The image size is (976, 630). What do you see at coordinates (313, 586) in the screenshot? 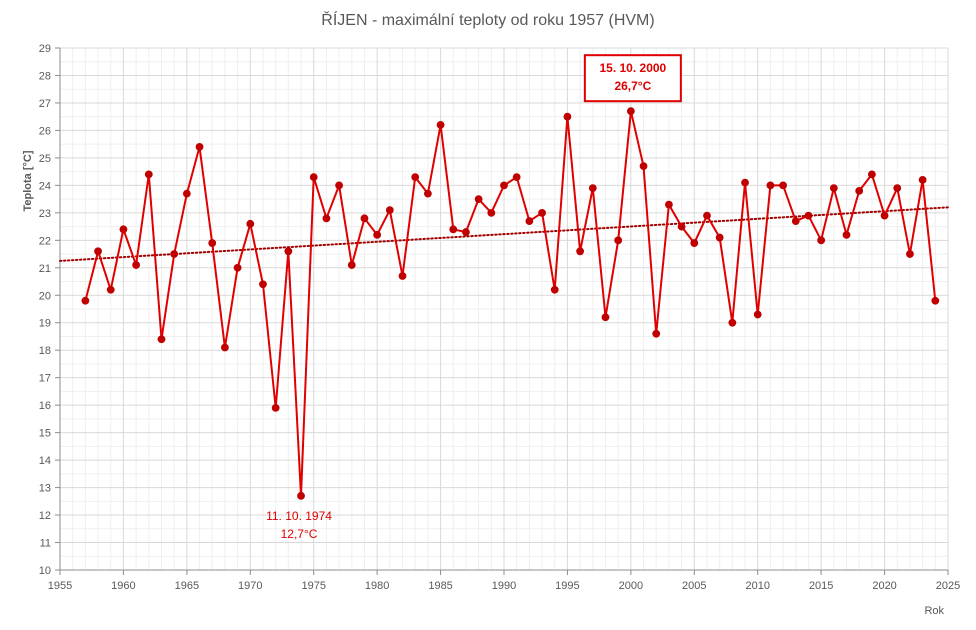
I see `x-tick-label: 1975` at bounding box center [313, 586].